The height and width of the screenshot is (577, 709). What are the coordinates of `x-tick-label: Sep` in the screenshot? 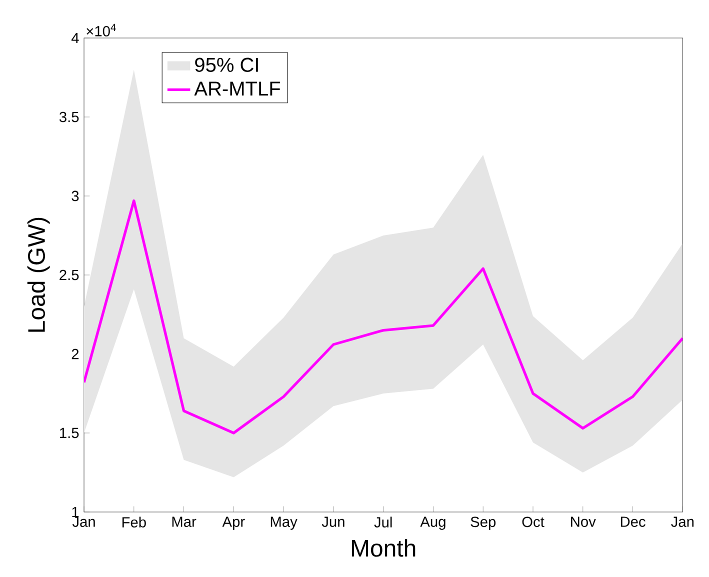 It's located at (483, 523).